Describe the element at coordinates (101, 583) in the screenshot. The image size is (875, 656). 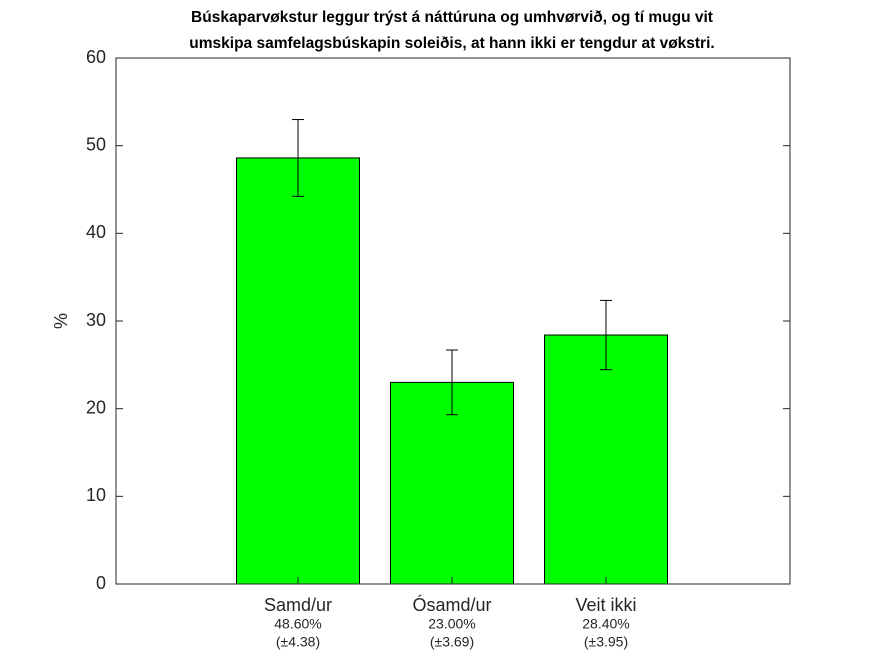
I see `y-tick-label: 0` at that location.